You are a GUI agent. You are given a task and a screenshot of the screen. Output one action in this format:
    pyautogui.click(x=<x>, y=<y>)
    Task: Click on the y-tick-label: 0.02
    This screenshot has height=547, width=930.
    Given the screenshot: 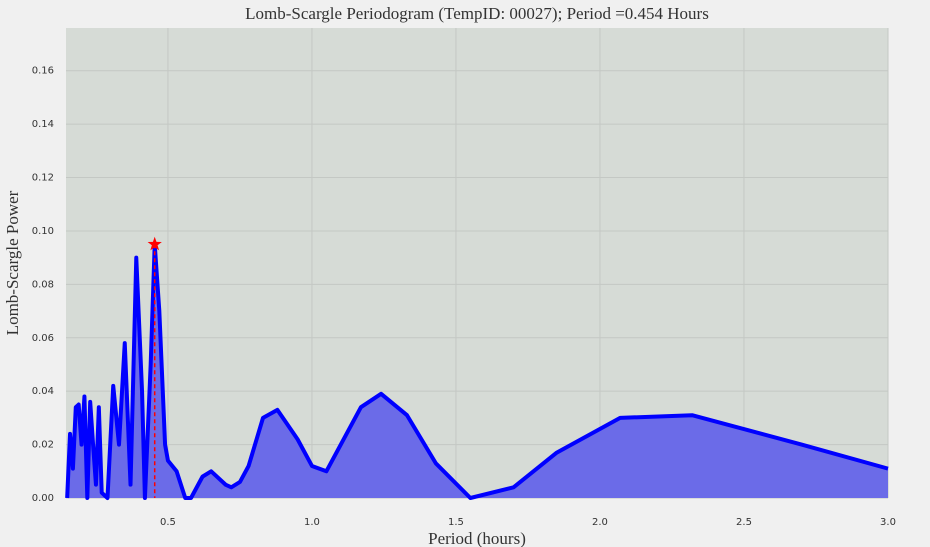 What is the action you would take?
    pyautogui.click(x=43, y=445)
    